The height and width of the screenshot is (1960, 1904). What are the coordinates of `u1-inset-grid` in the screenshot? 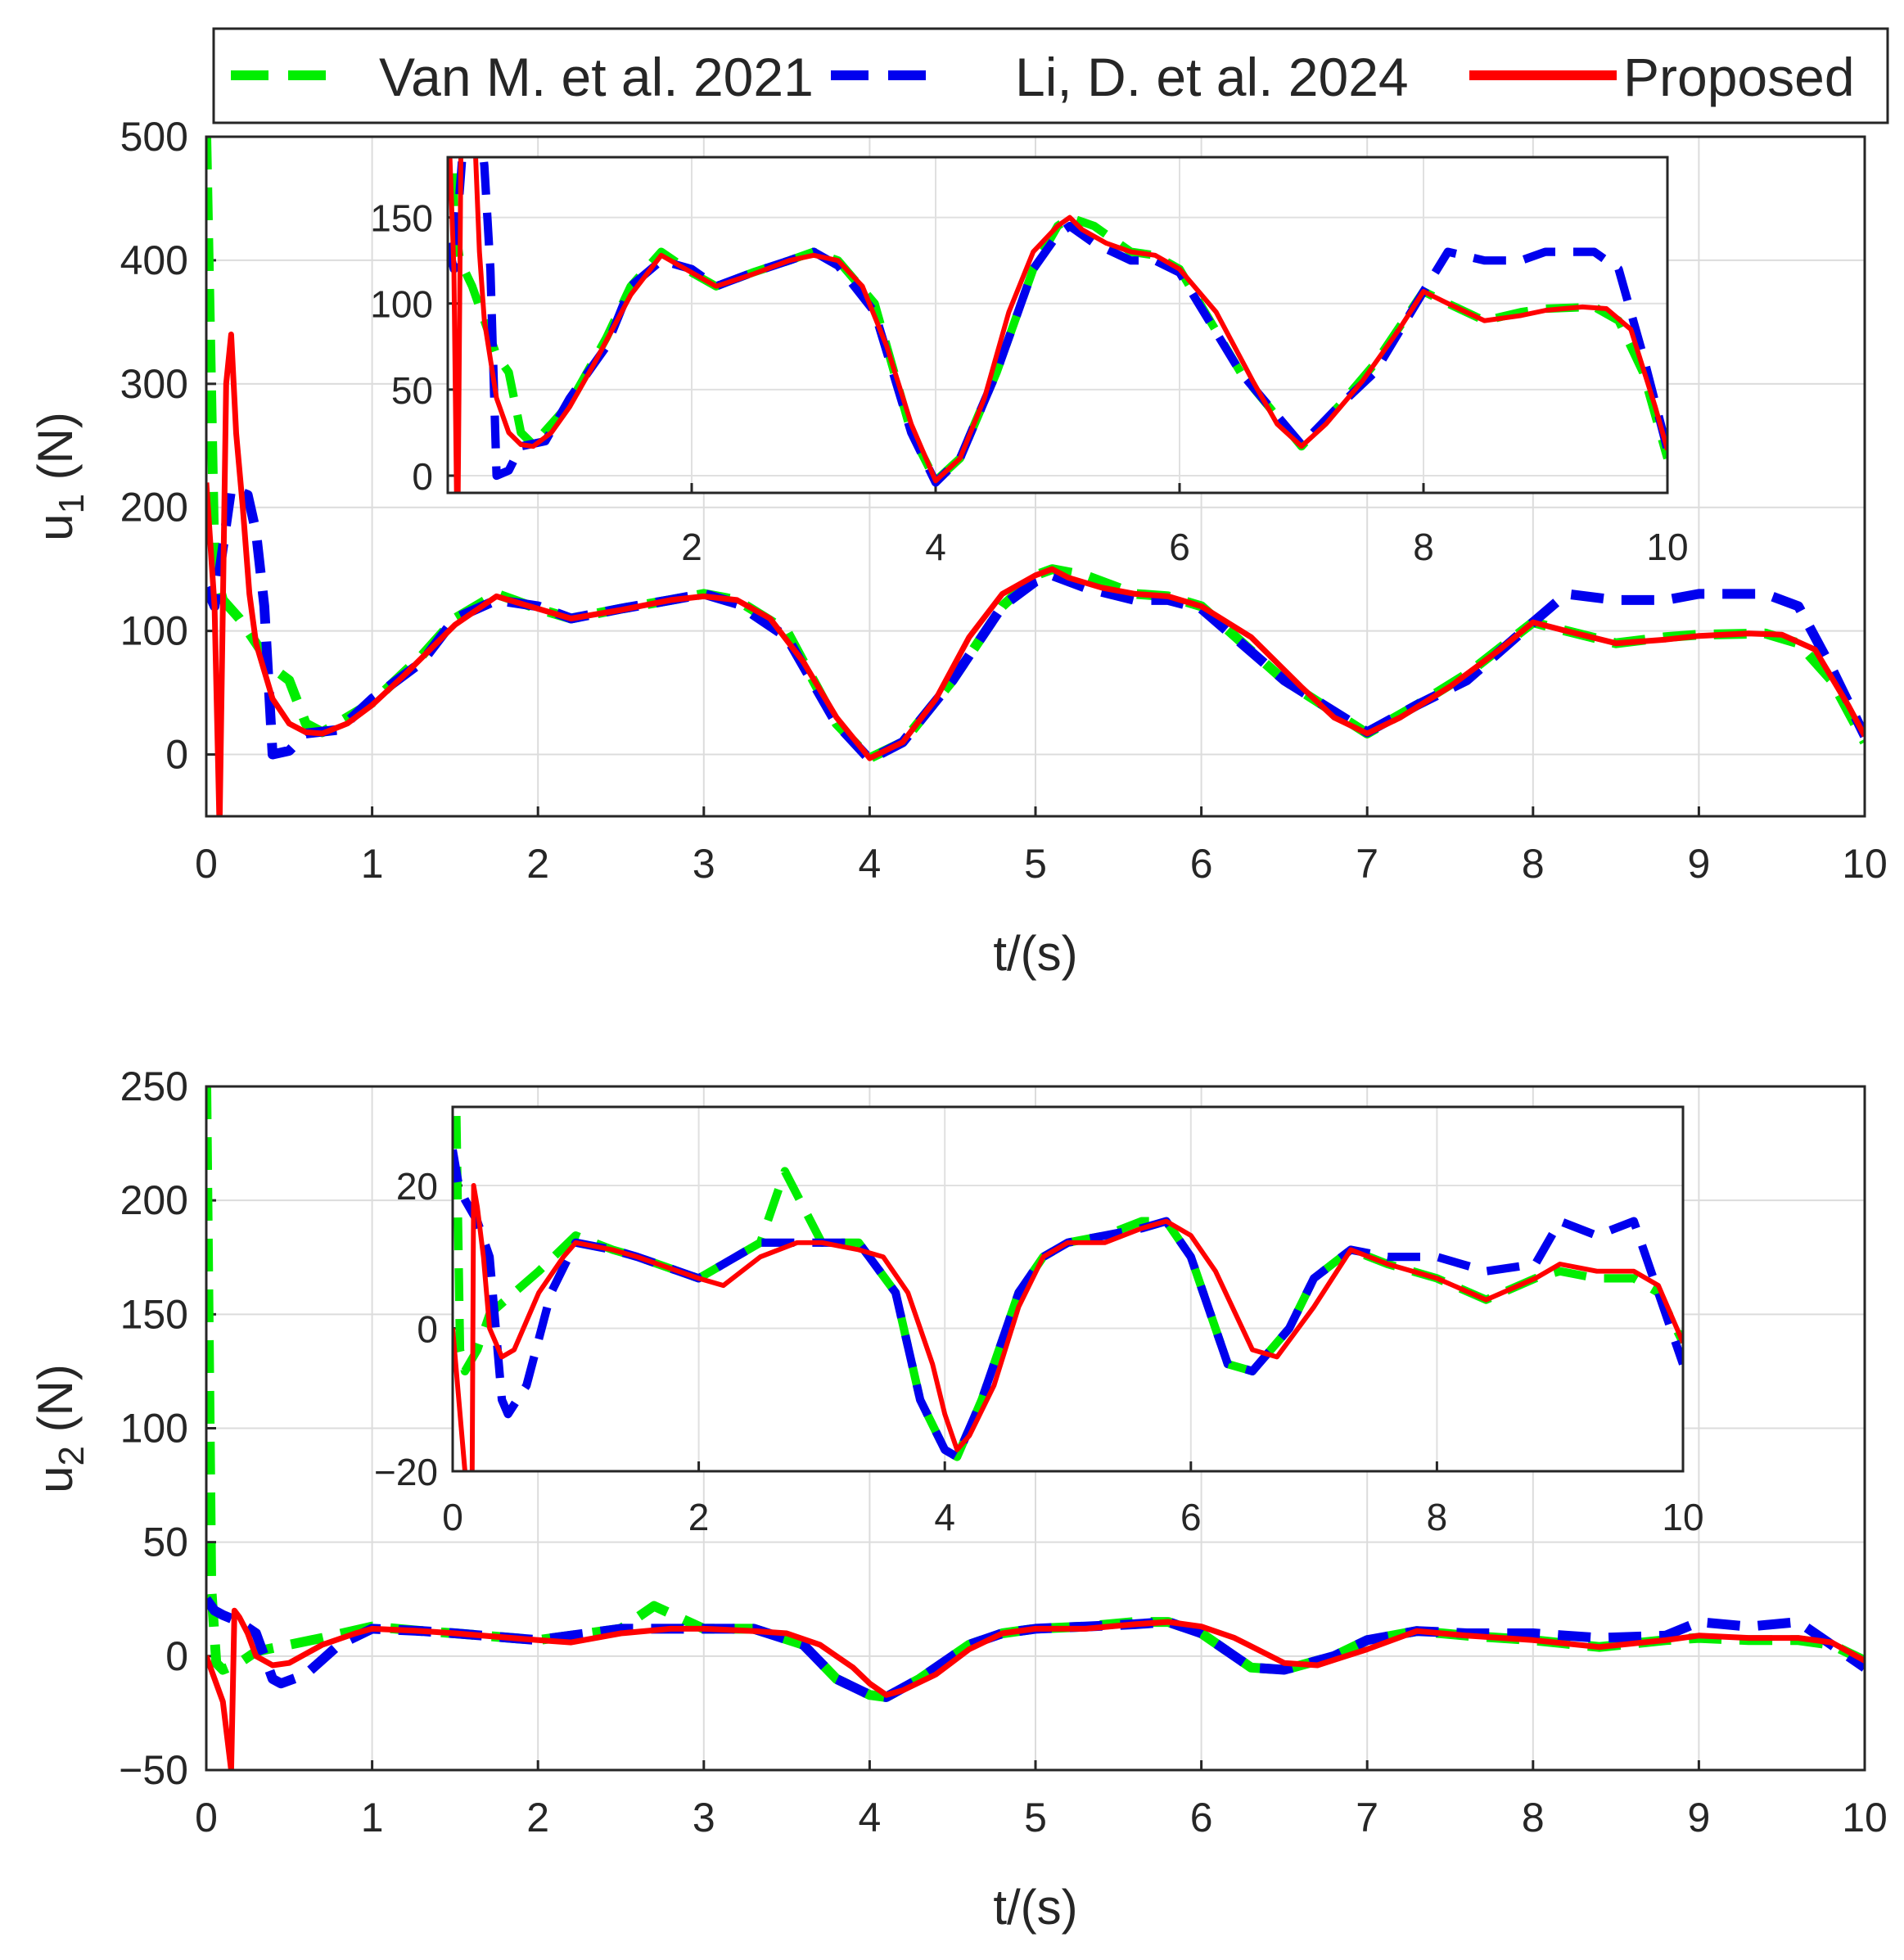 It's located at (1058, 325).